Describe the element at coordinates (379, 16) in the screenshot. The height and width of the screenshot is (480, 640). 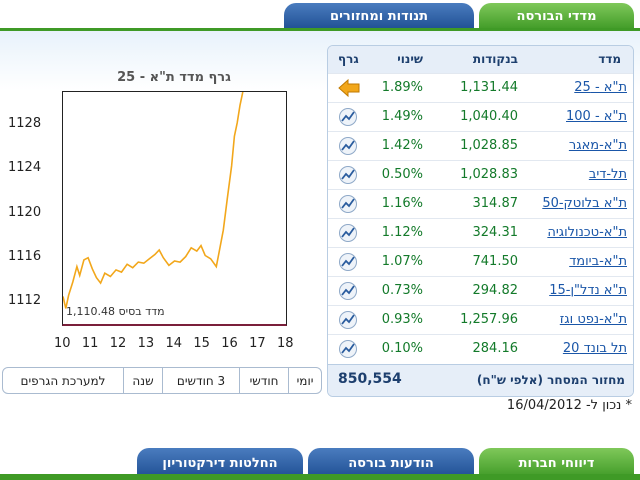
I see `tab-movements-turnover: תנודות ומחזורים` at that location.